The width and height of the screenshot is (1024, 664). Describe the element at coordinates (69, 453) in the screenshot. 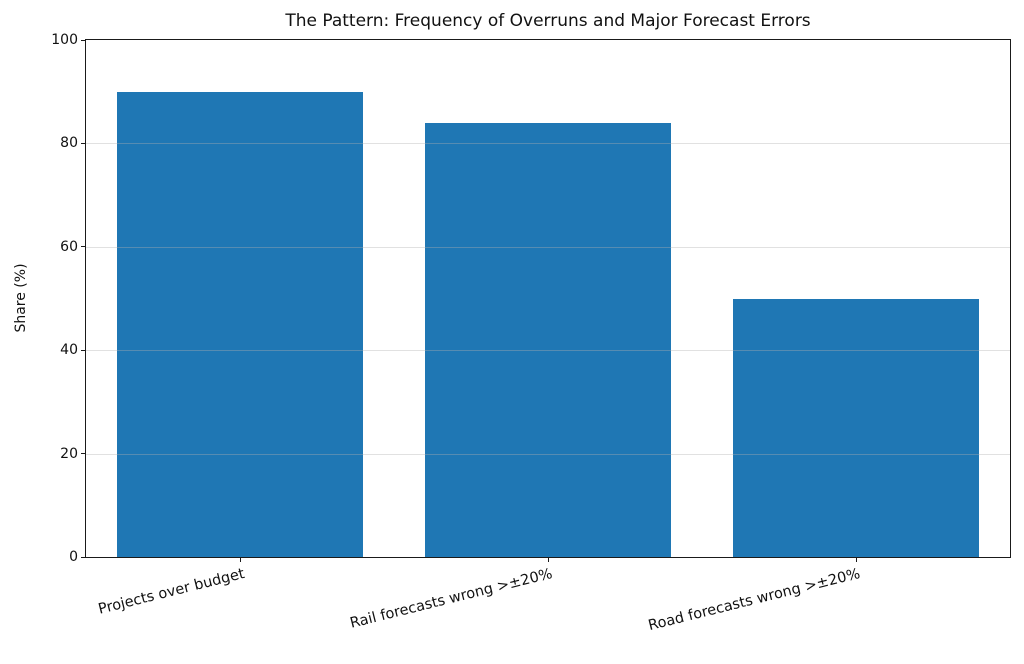

I see `y-axis-tick-label: 20` at that location.